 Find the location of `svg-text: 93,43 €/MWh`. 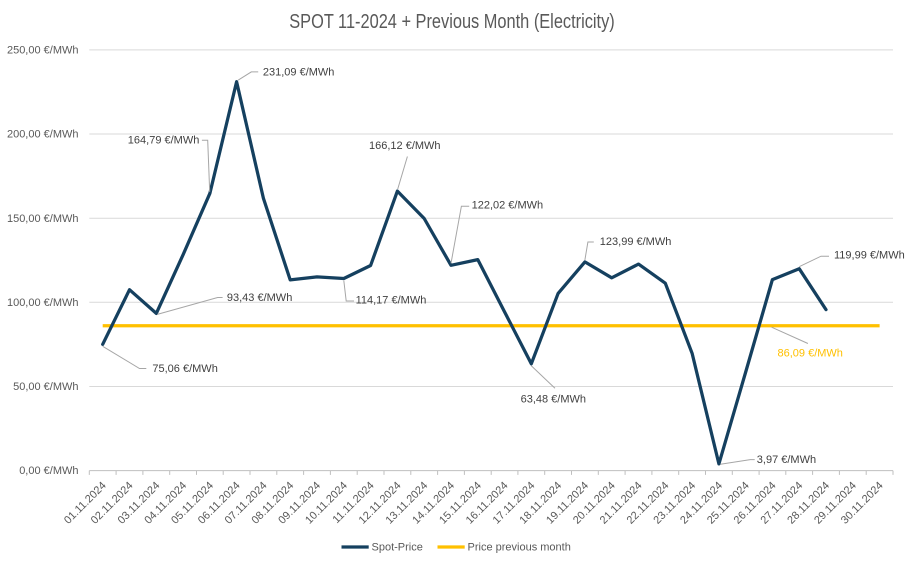

svg-text: 93,43 €/MWh is located at coordinates (259, 298).